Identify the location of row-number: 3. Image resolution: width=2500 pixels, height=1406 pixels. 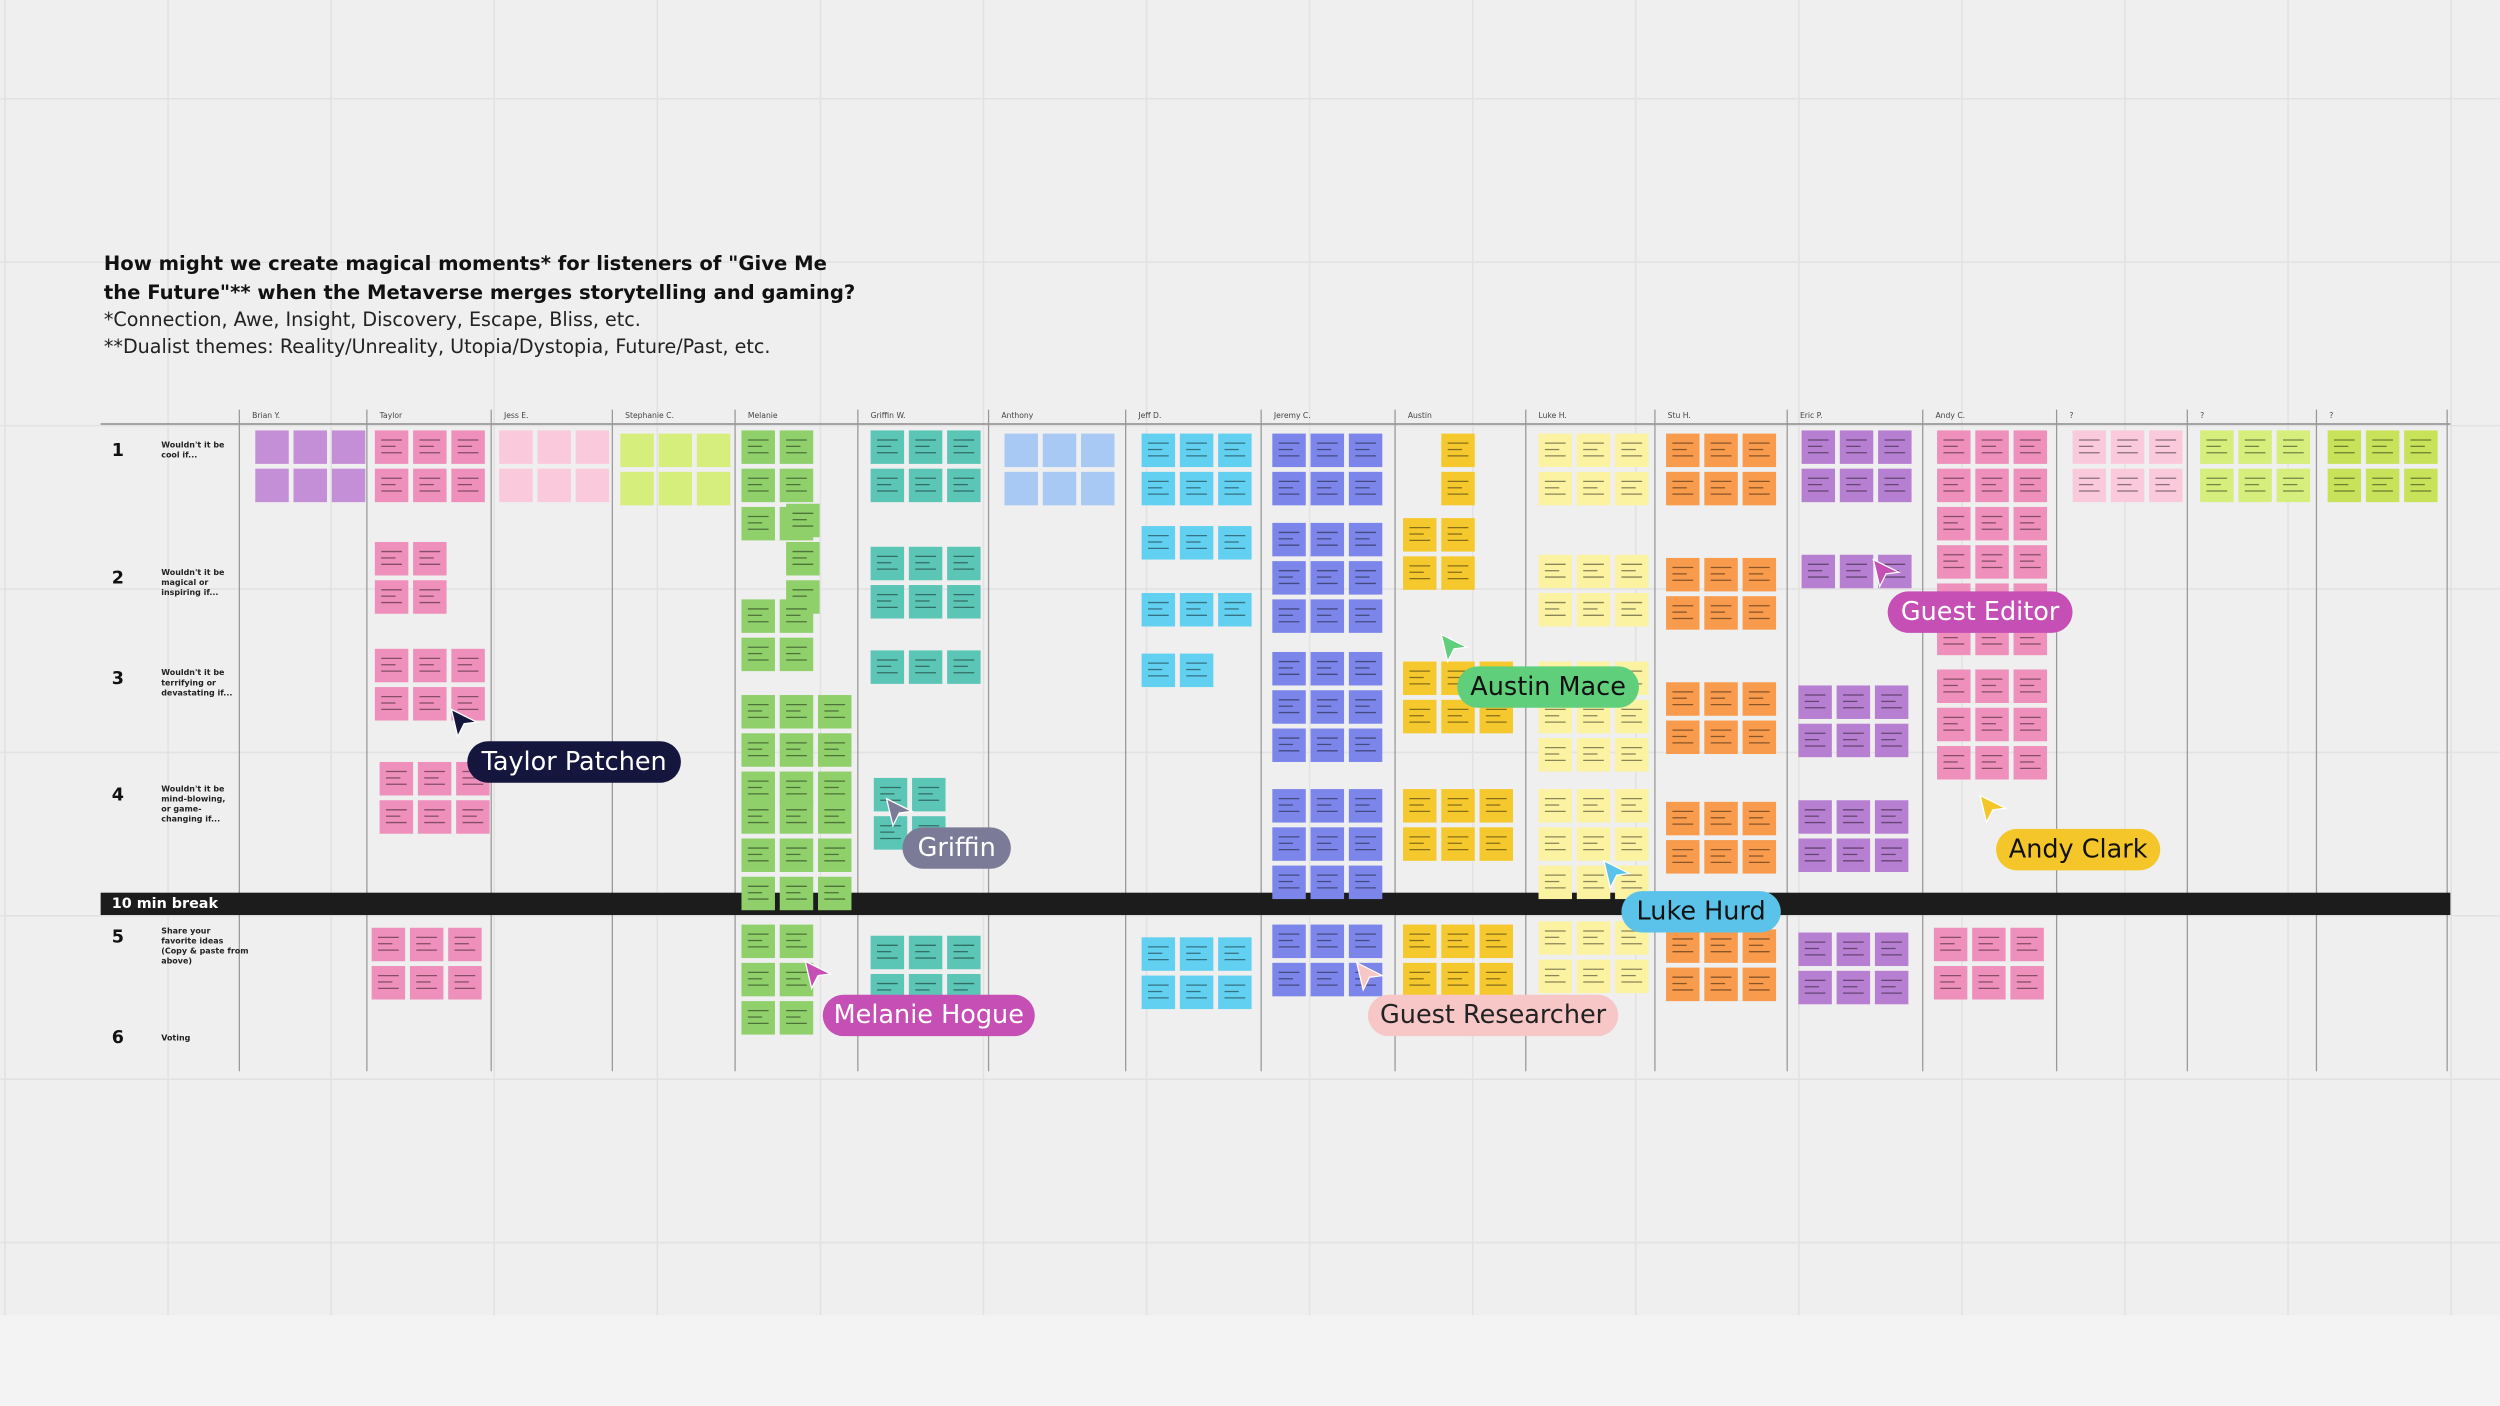
(118, 679).